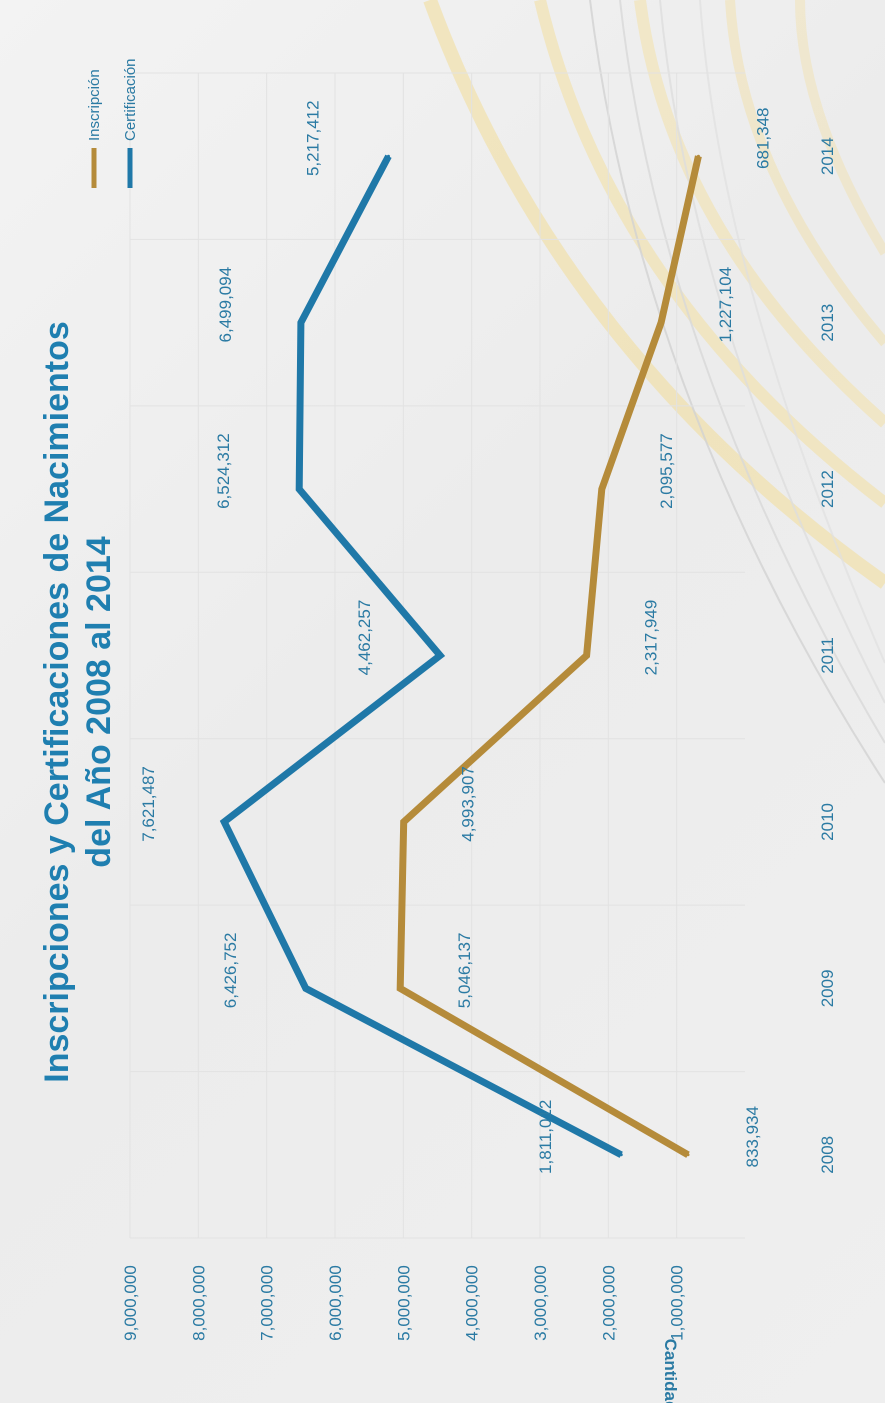 This screenshot has width=885, height=1403. What do you see at coordinates (827, 988) in the screenshot?
I see `x-tick-label: 2009` at bounding box center [827, 988].